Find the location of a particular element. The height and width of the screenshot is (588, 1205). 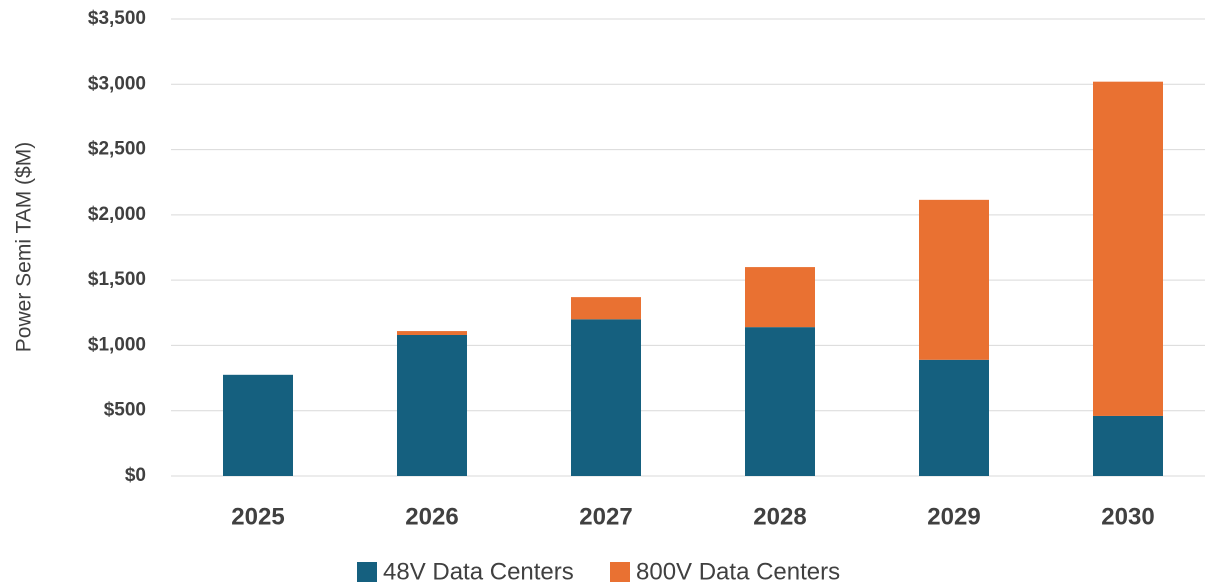

y-tick-label: $0 is located at coordinates (135, 475).